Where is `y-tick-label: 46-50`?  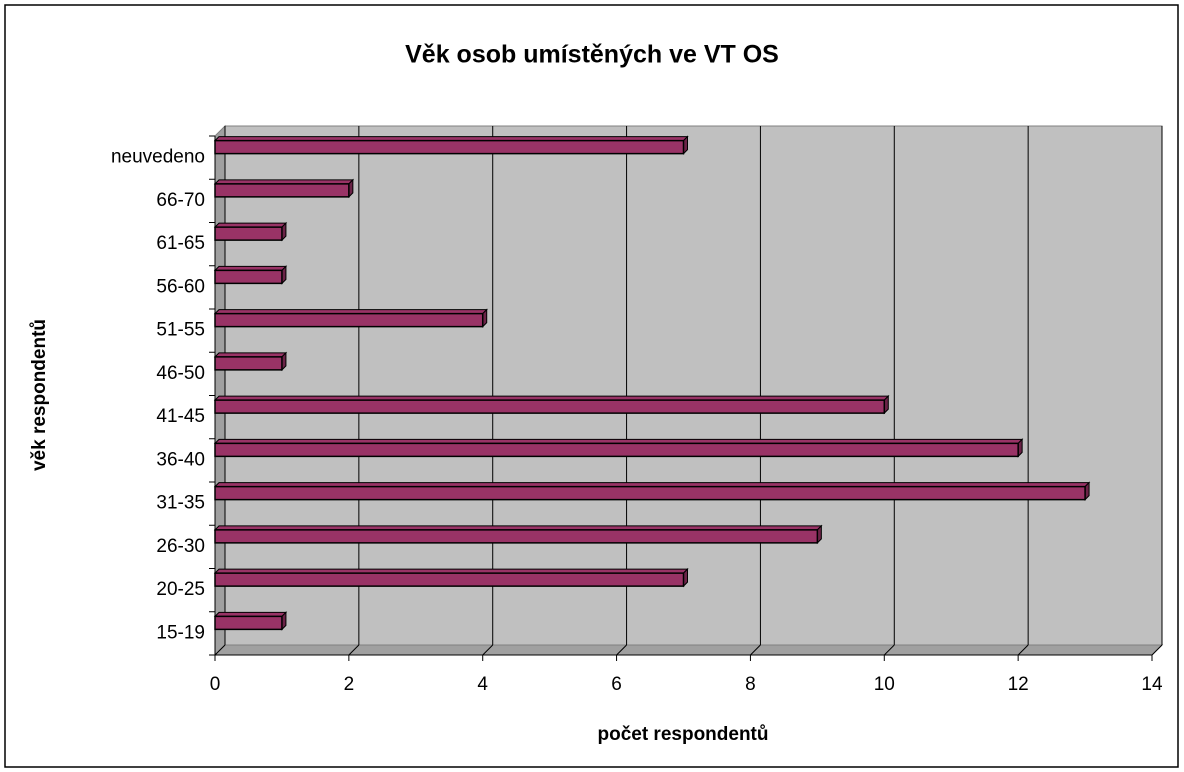 y-tick-label: 46-50 is located at coordinates (180, 373).